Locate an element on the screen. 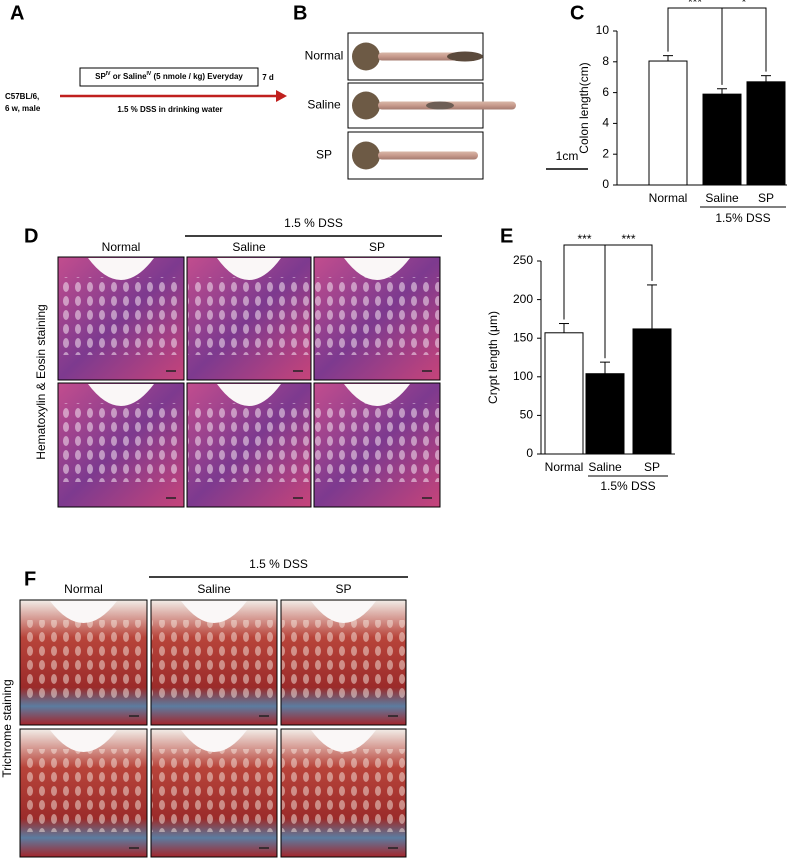  y-tick-label: 2 is located at coordinates (605, 153).